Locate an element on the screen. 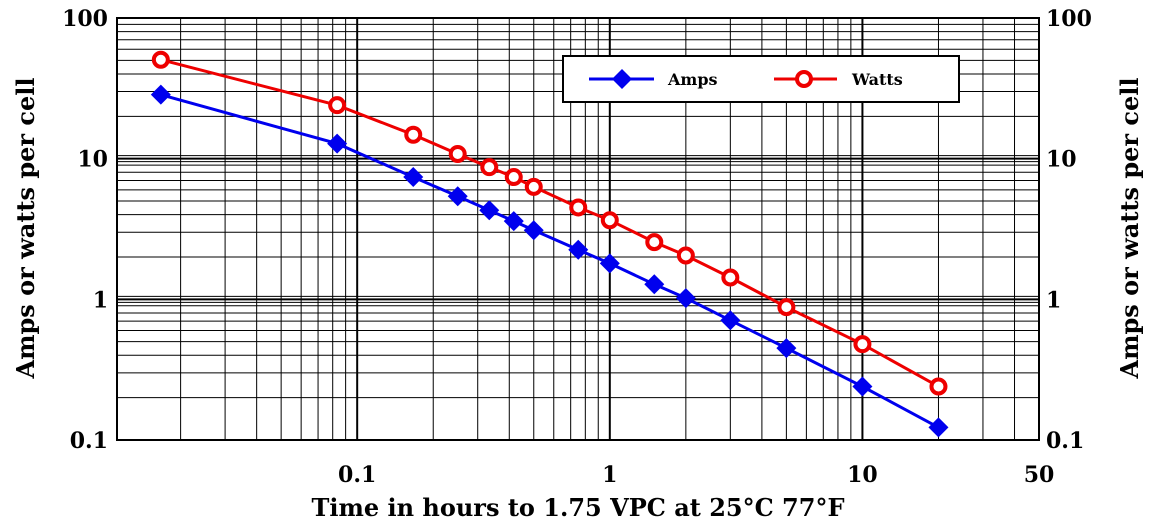 The width and height of the screenshot is (1158, 525). legend-amps-label: Amps is located at coordinates (692, 79).